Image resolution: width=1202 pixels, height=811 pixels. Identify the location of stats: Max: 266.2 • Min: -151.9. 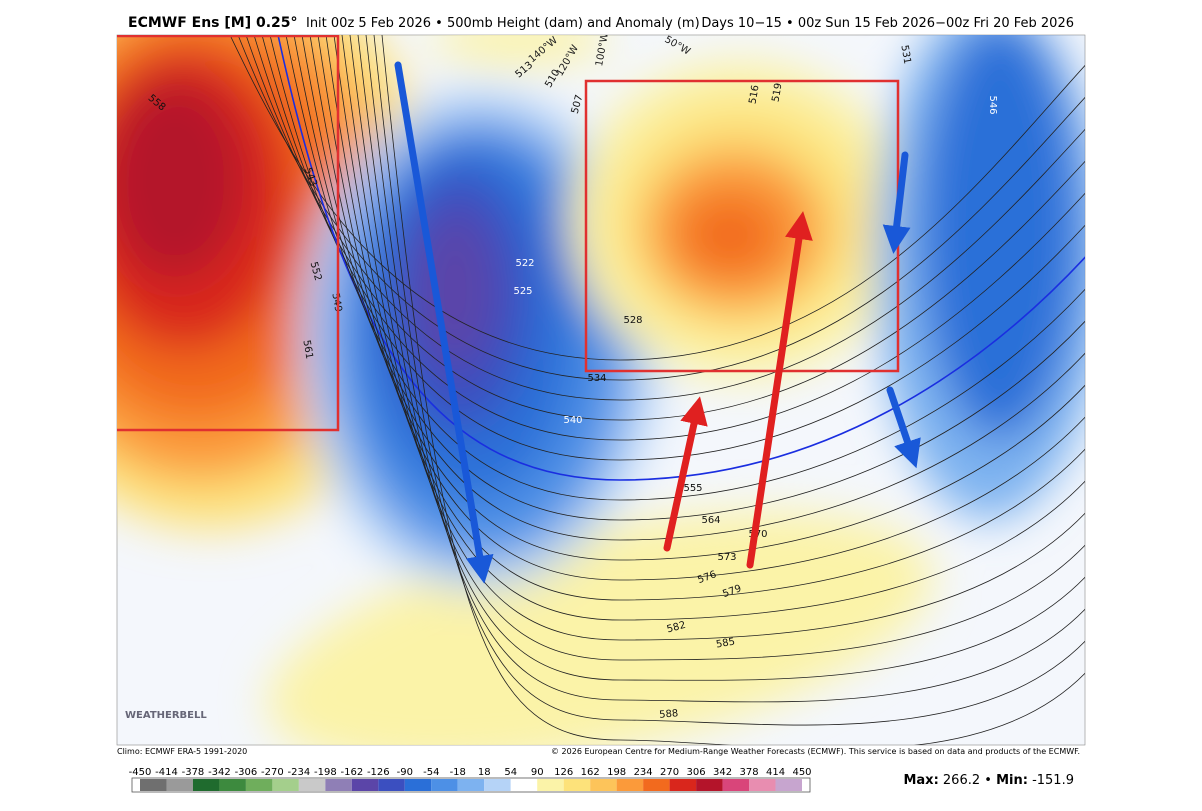
(988, 780).